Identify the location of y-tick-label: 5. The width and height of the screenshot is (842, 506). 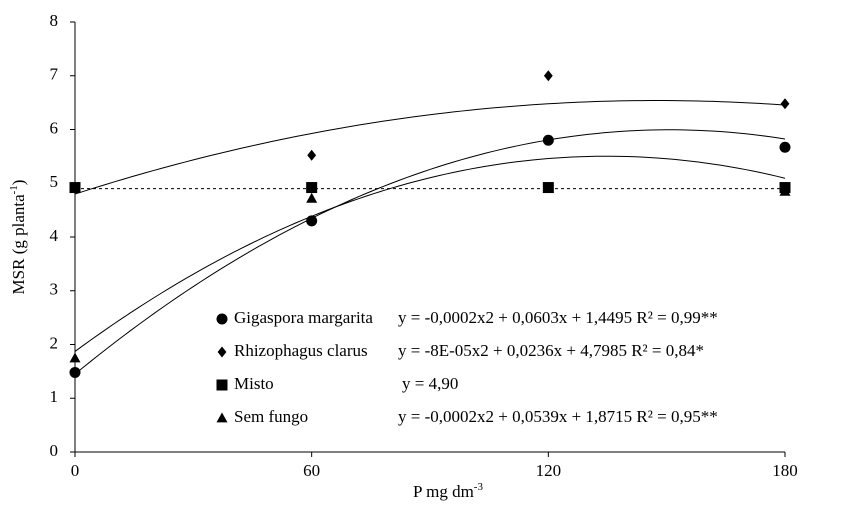
(54, 181).